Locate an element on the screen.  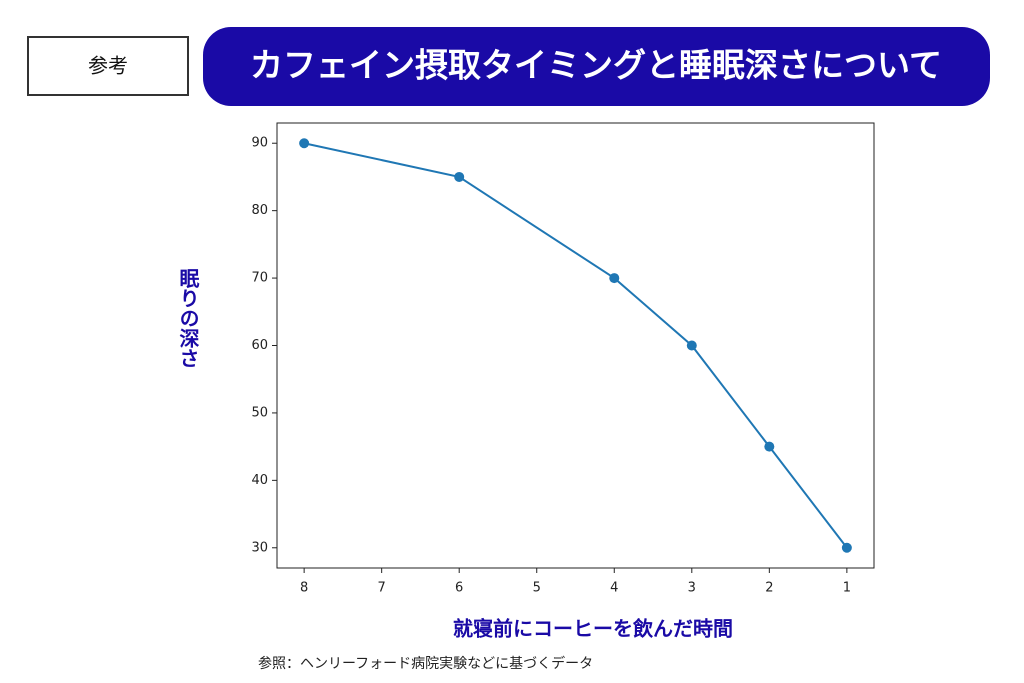
title-box is located at coordinates (596, 66).